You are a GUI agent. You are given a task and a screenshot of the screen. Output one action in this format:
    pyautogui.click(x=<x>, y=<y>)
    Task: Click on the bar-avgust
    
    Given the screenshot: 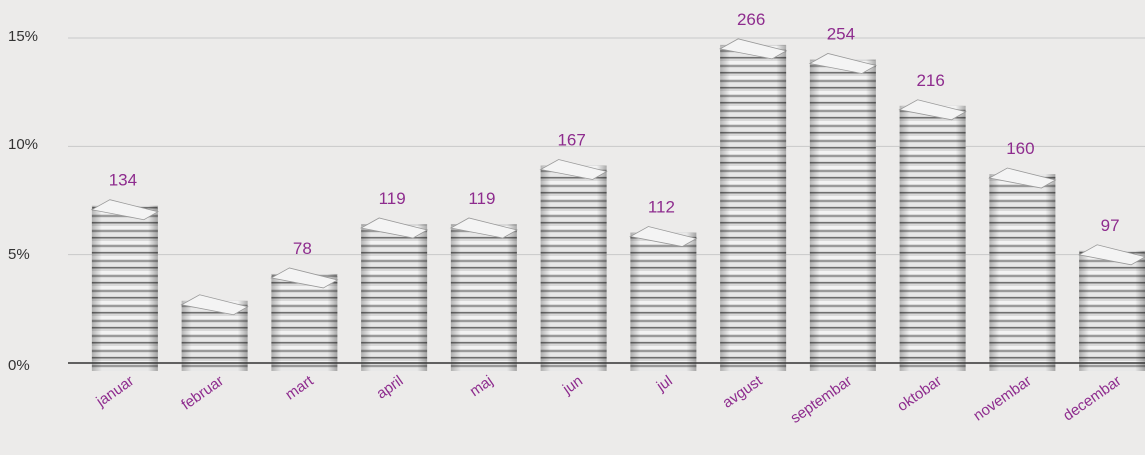 What is the action you would take?
    pyautogui.click(x=753, y=204)
    